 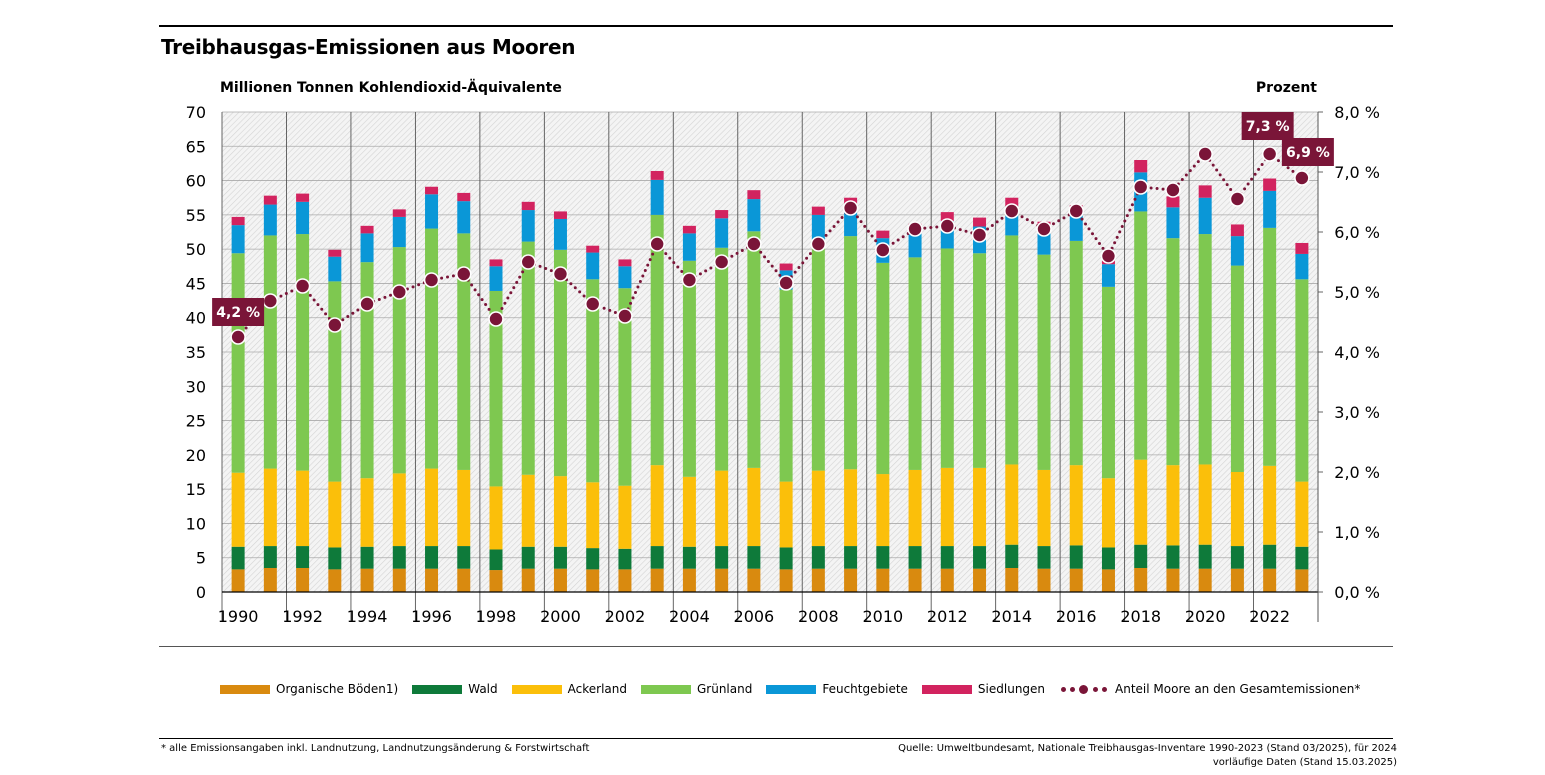 What do you see at coordinates (496, 616) in the screenshot?
I see `x-tick-label: 1998` at bounding box center [496, 616].